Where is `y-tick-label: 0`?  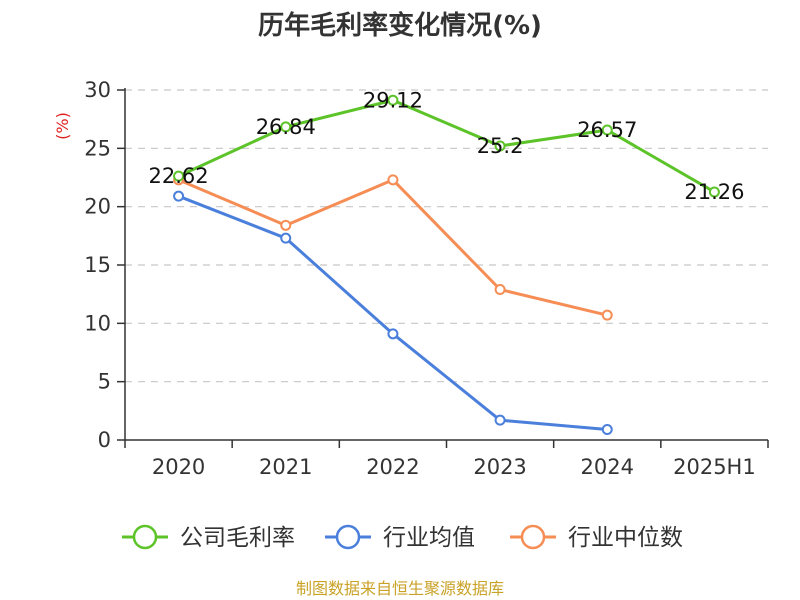 y-tick-label: 0 is located at coordinates (104, 440).